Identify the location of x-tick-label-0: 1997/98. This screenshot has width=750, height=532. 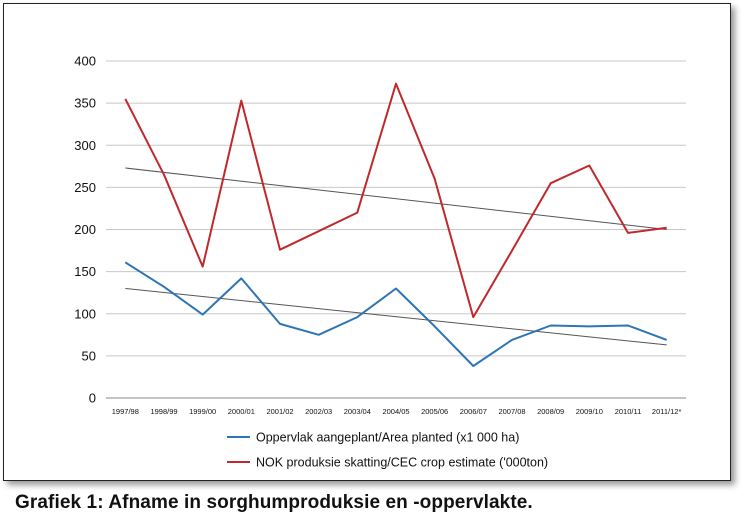
(125, 411).